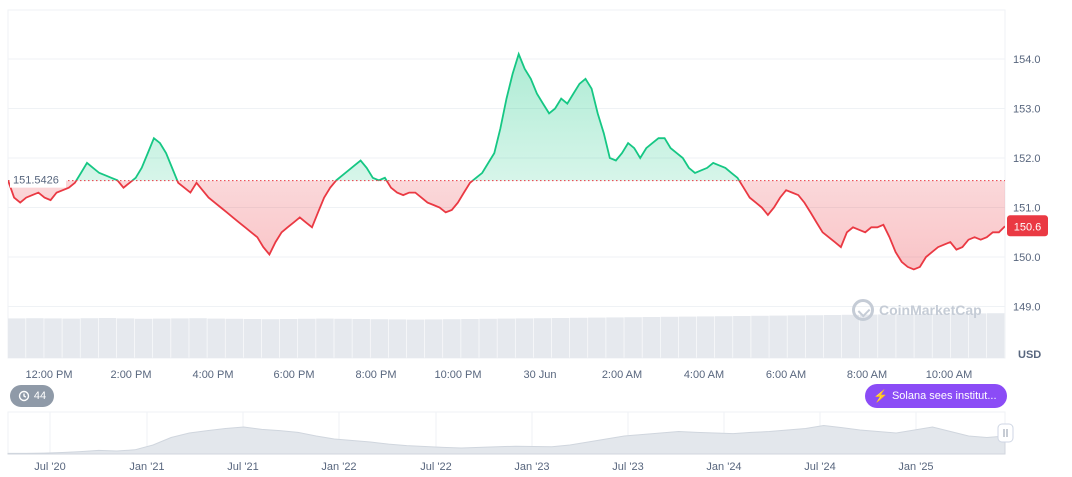 The height and width of the screenshot is (477, 1072). What do you see at coordinates (213, 375) in the screenshot?
I see `x-tick-label: 4:00 PM` at bounding box center [213, 375].